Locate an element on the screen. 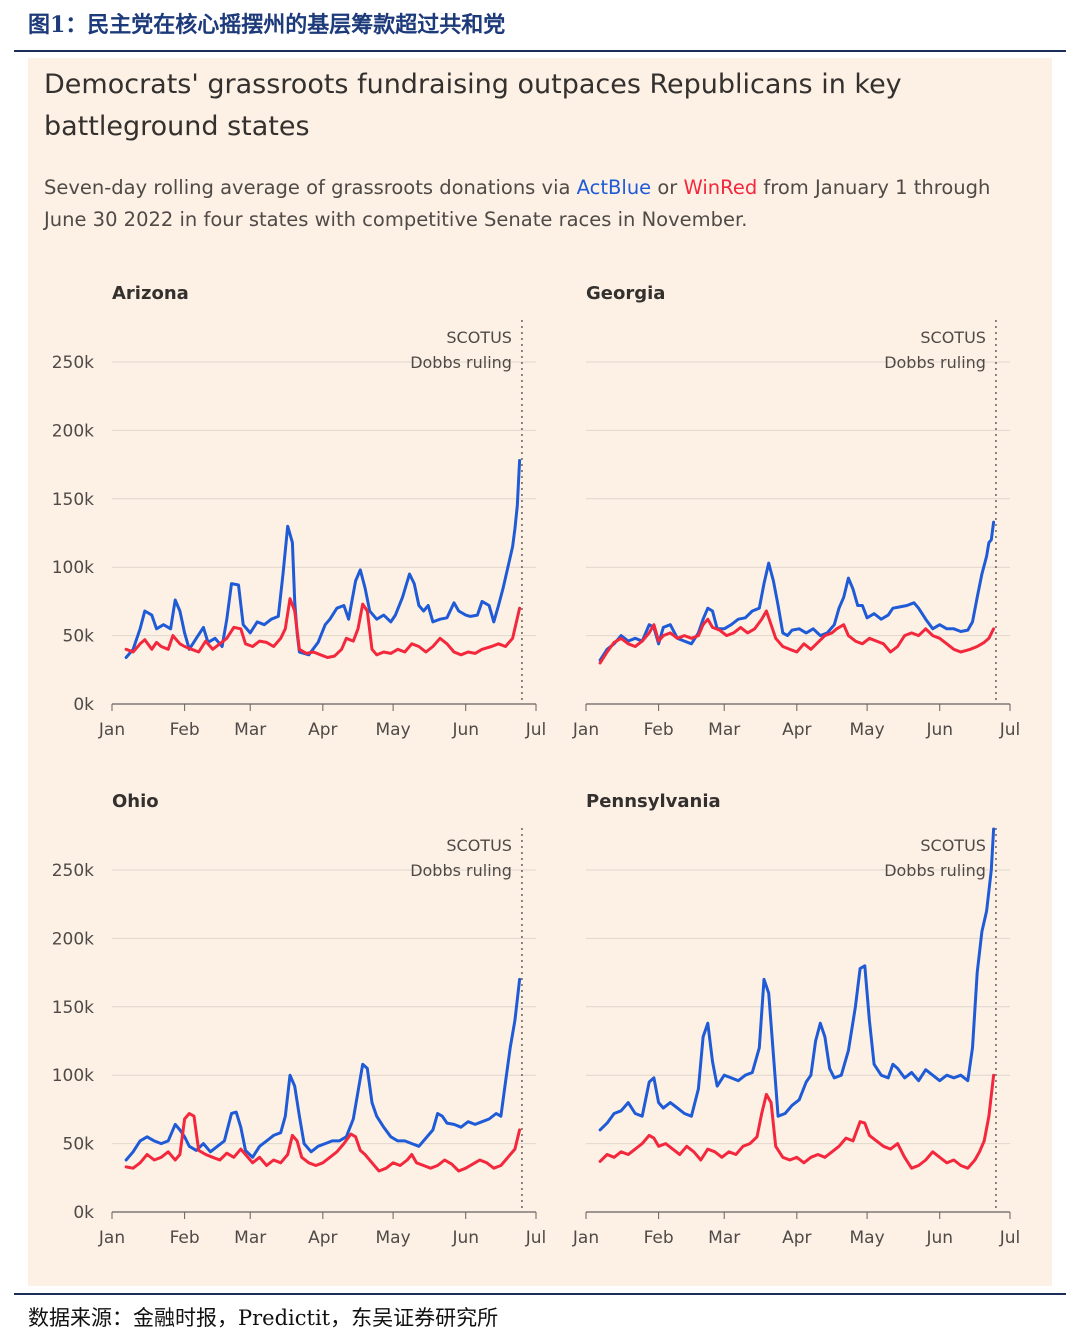  header-rule is located at coordinates (540, 51).